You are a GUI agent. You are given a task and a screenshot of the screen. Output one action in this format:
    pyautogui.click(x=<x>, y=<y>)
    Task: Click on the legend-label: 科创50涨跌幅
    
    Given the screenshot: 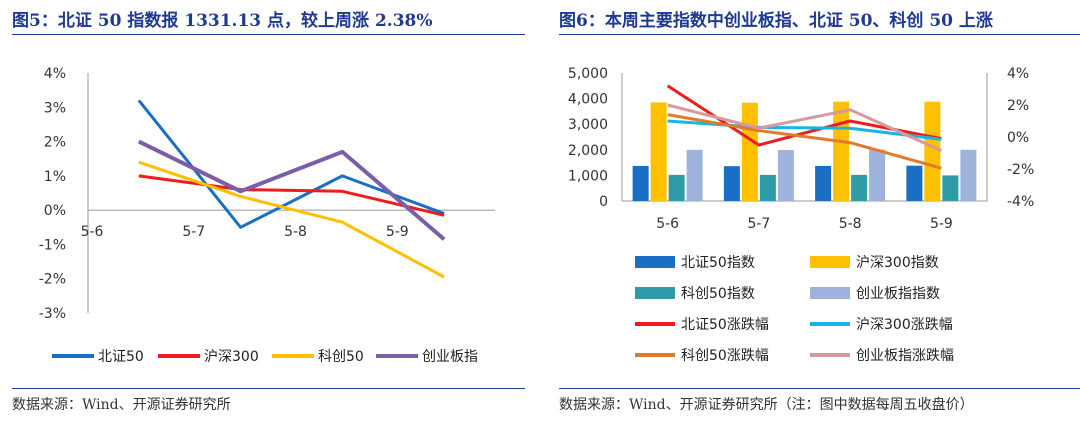 What is the action you would take?
    pyautogui.click(x=725, y=356)
    